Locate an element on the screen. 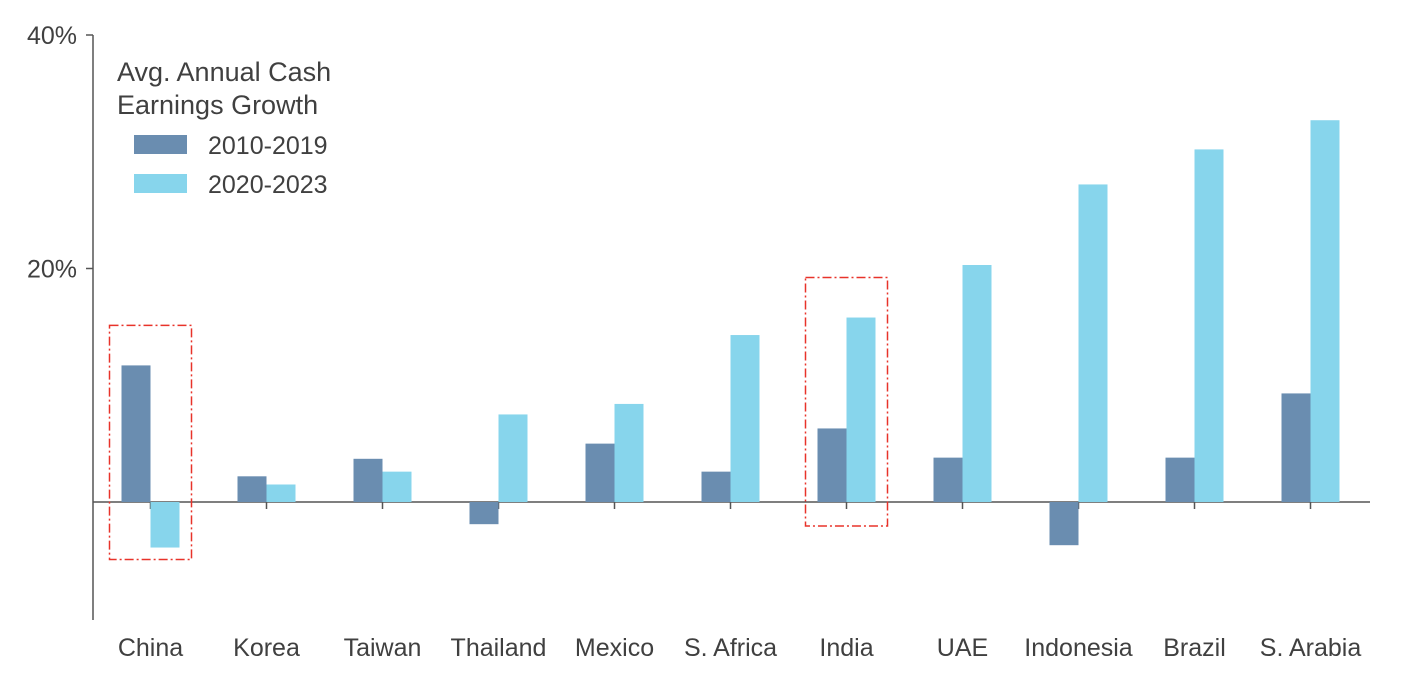 This screenshot has width=1413, height=687. highlight-box-india is located at coordinates (846, 401).